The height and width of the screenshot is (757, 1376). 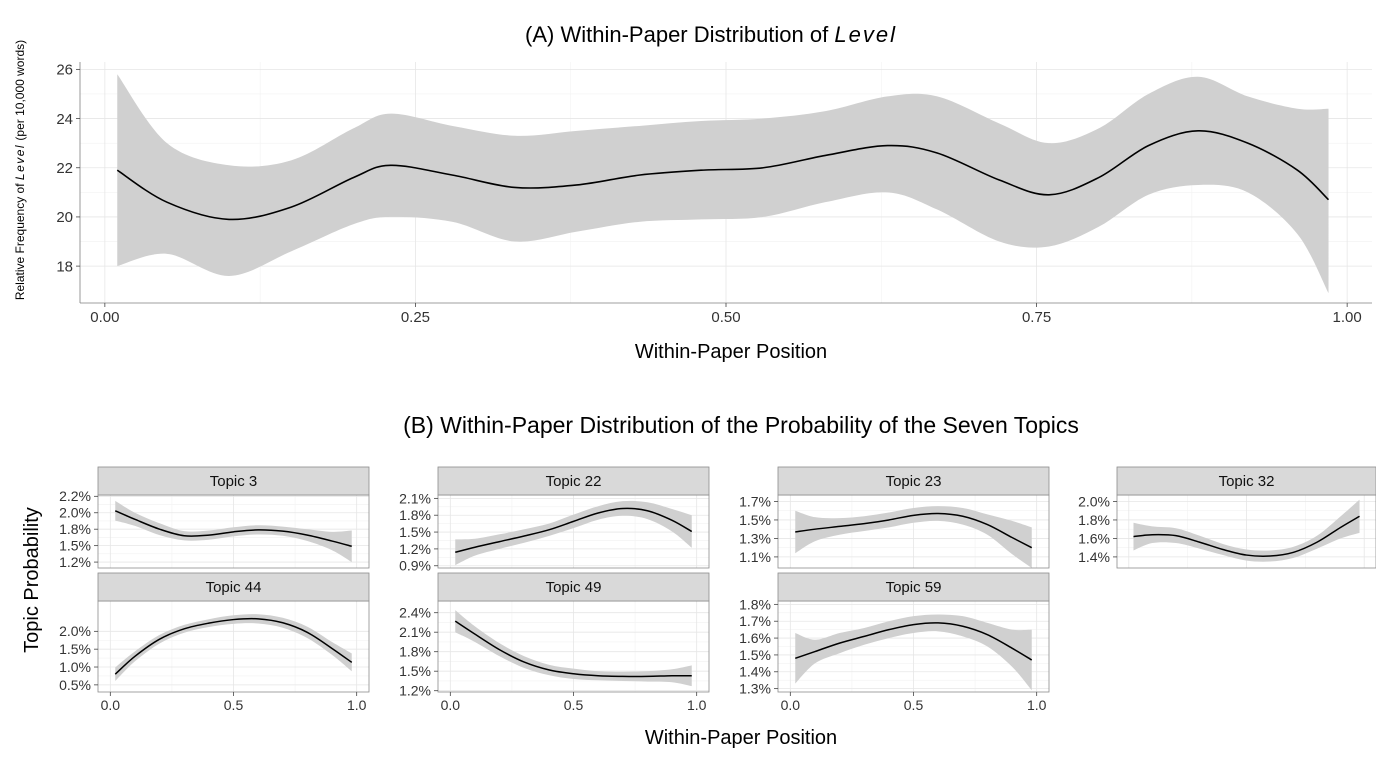 I want to click on facet-topic-59-smooth-line, so click(x=914, y=641).